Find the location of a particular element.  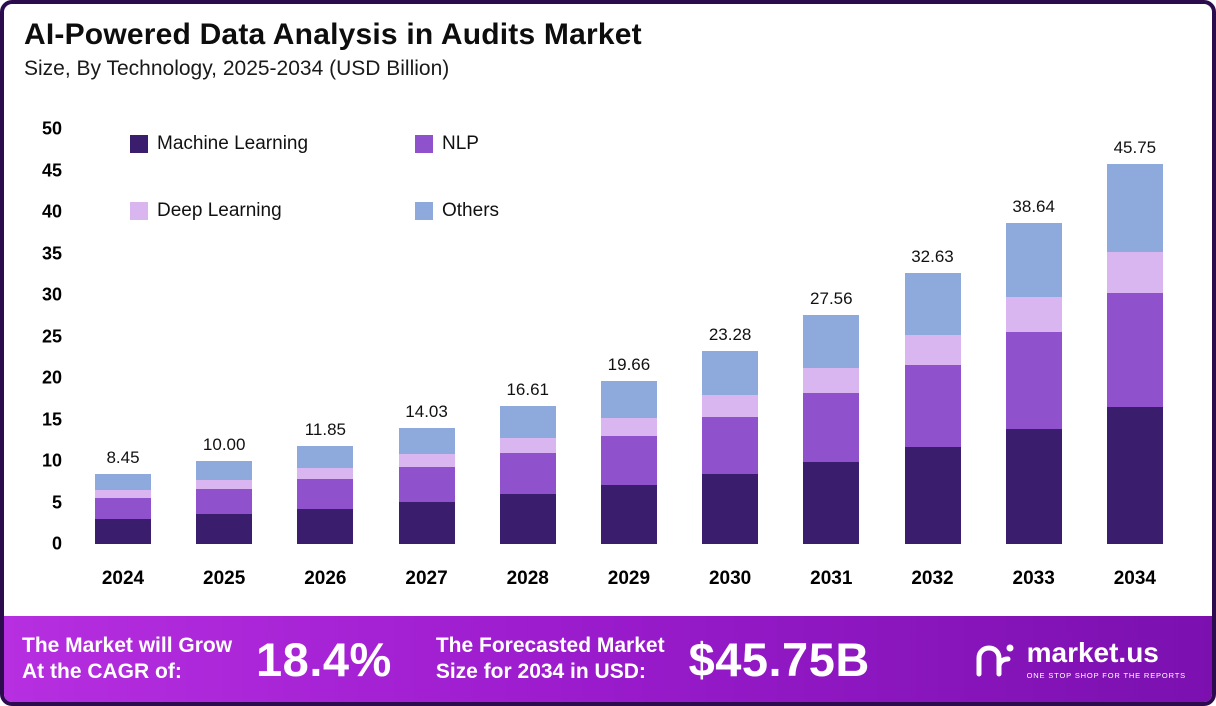

y-axis: 0 5 10 15 20 25 30 35 40 45 50 is located at coordinates (48, 336).